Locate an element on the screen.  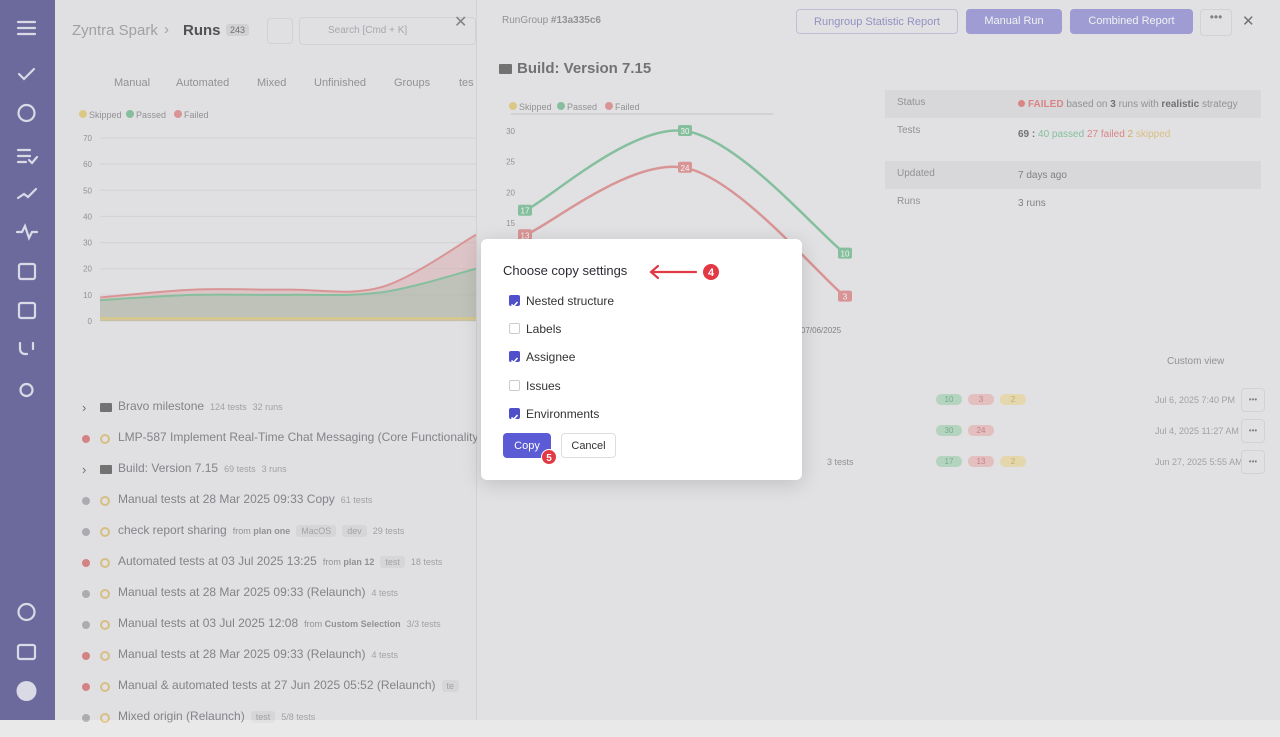
tab: Automated is located at coordinates (203, 83).